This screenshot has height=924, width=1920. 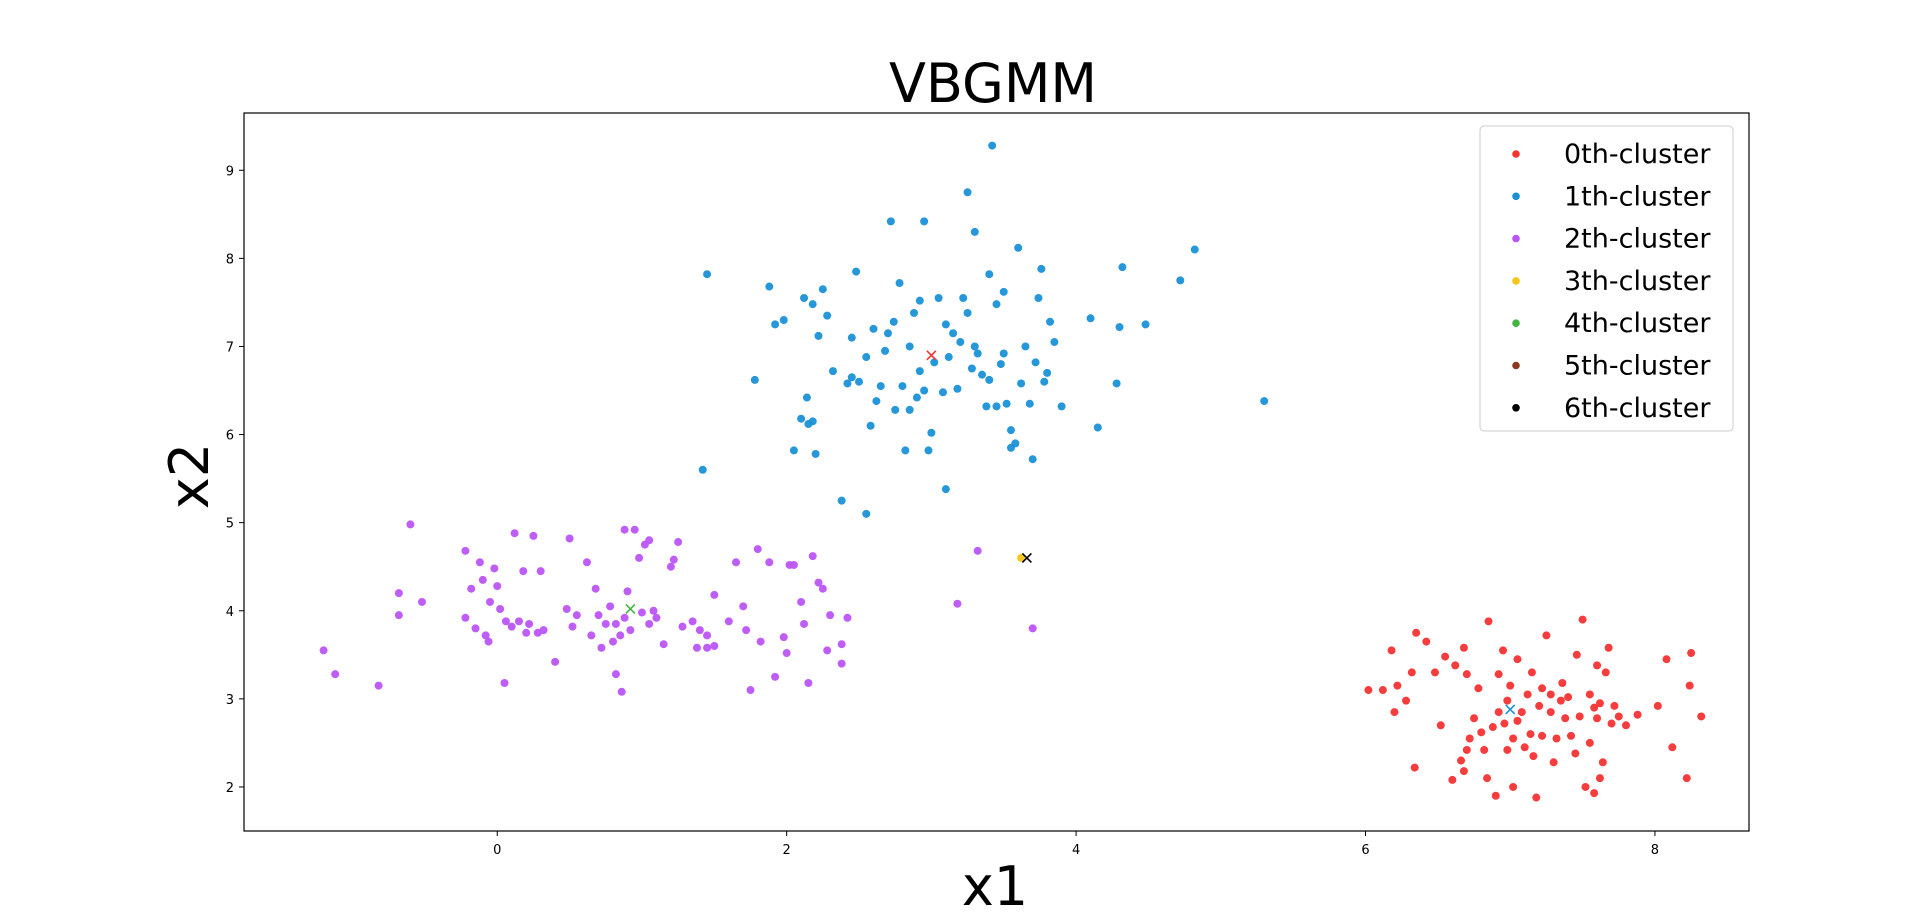 What do you see at coordinates (1637, 196) in the screenshot?
I see `legend-label: 1th-cluster` at bounding box center [1637, 196].